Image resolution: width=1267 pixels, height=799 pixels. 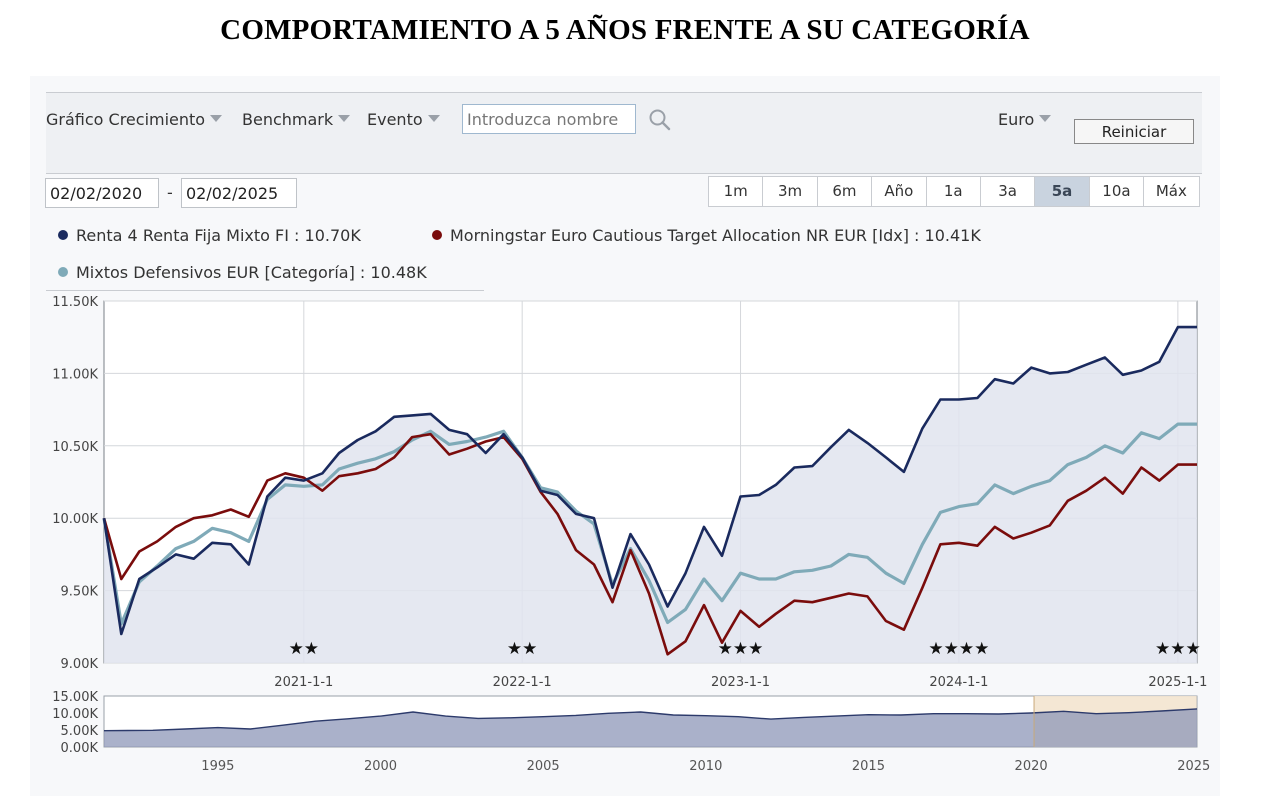 I want to click on period-máx-button: Máx, so click(x=1171, y=191).